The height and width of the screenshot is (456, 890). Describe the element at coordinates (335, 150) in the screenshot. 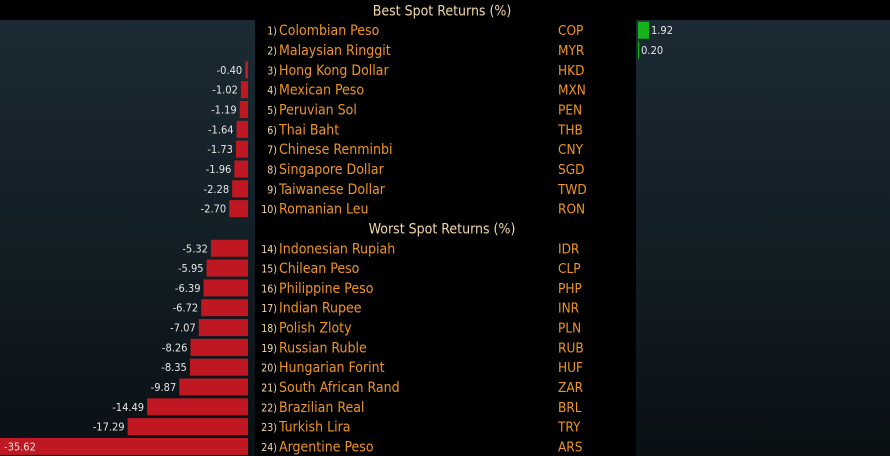

I see `currency-name-cny: Chinese Renminbi` at that location.